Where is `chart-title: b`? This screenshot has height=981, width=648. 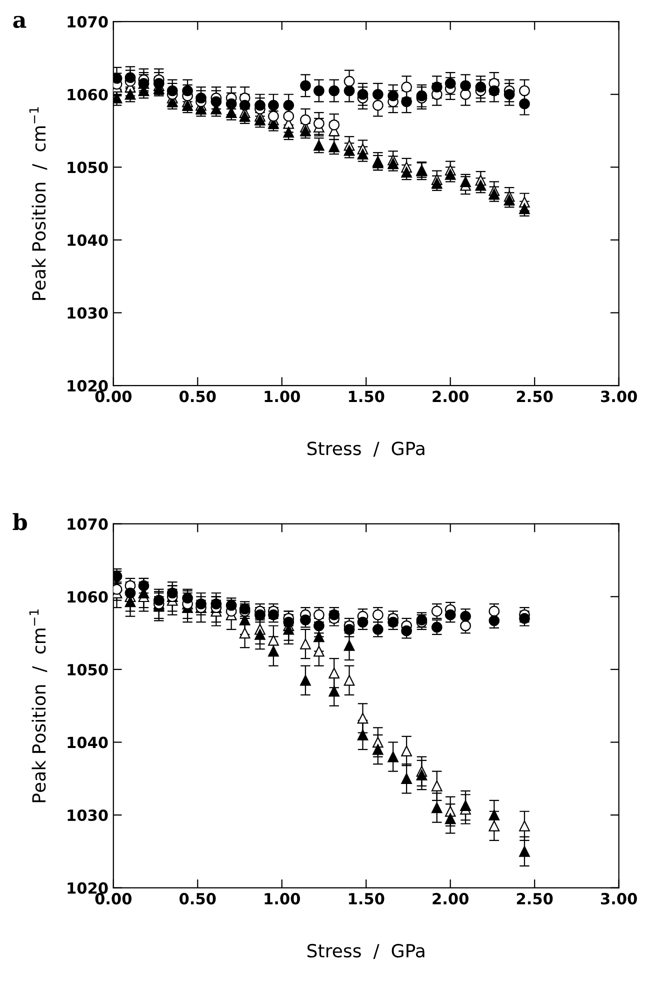 chart-title: b is located at coordinates (19, 521).